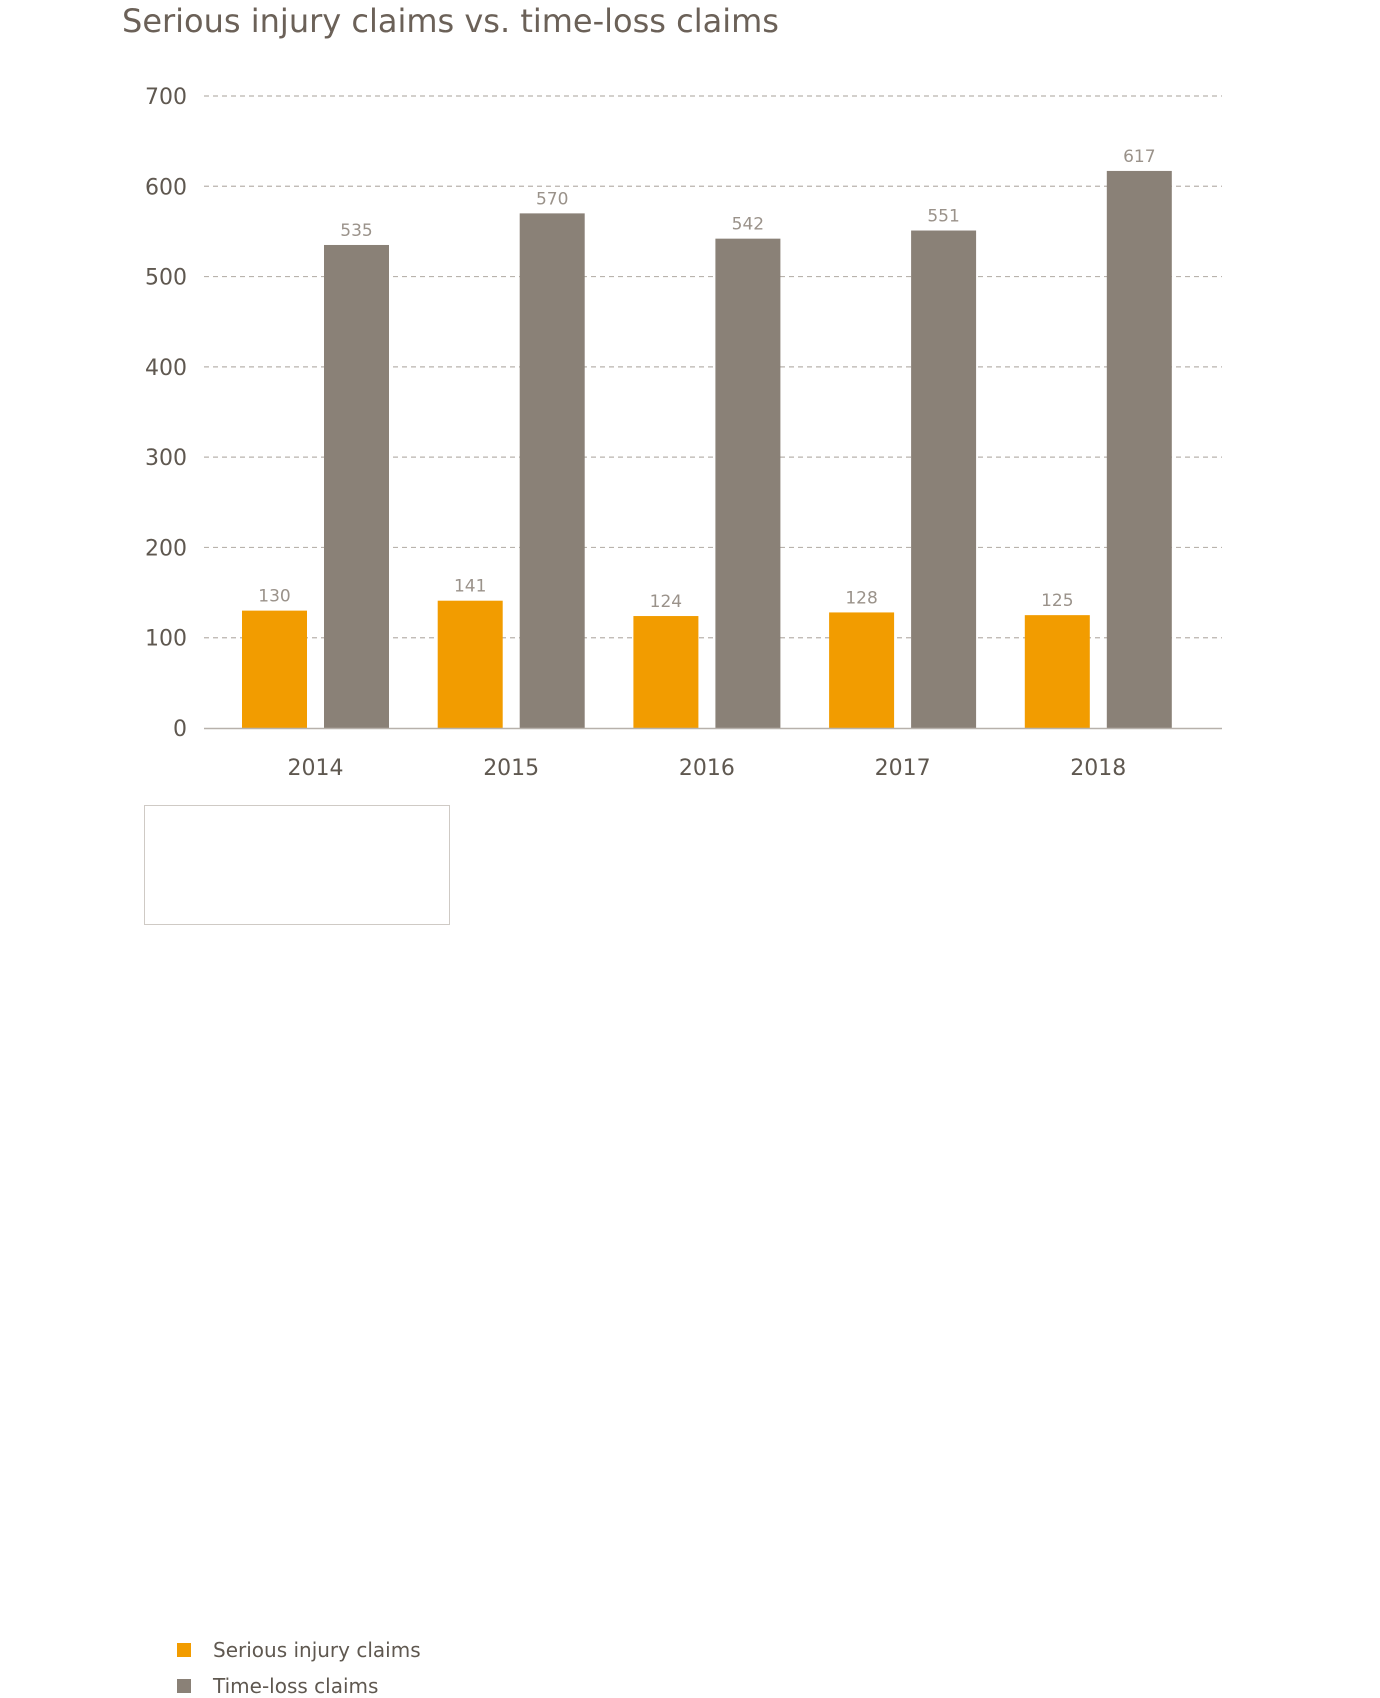 Image resolution: width=1380 pixels, height=1698 pixels. What do you see at coordinates (470, 664) in the screenshot?
I see `bar-serious-injury-2015` at bounding box center [470, 664].